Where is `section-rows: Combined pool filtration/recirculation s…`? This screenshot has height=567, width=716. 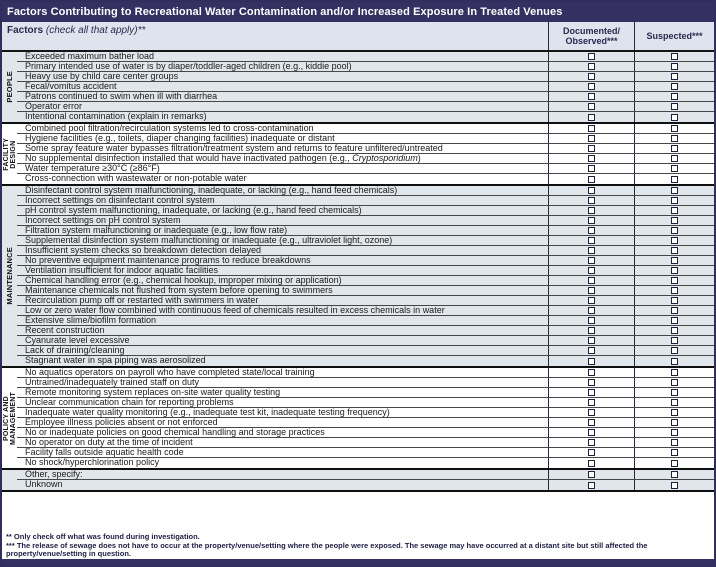
section-rows: Combined pool filtration/recirculation s… is located at coordinates (365, 154).